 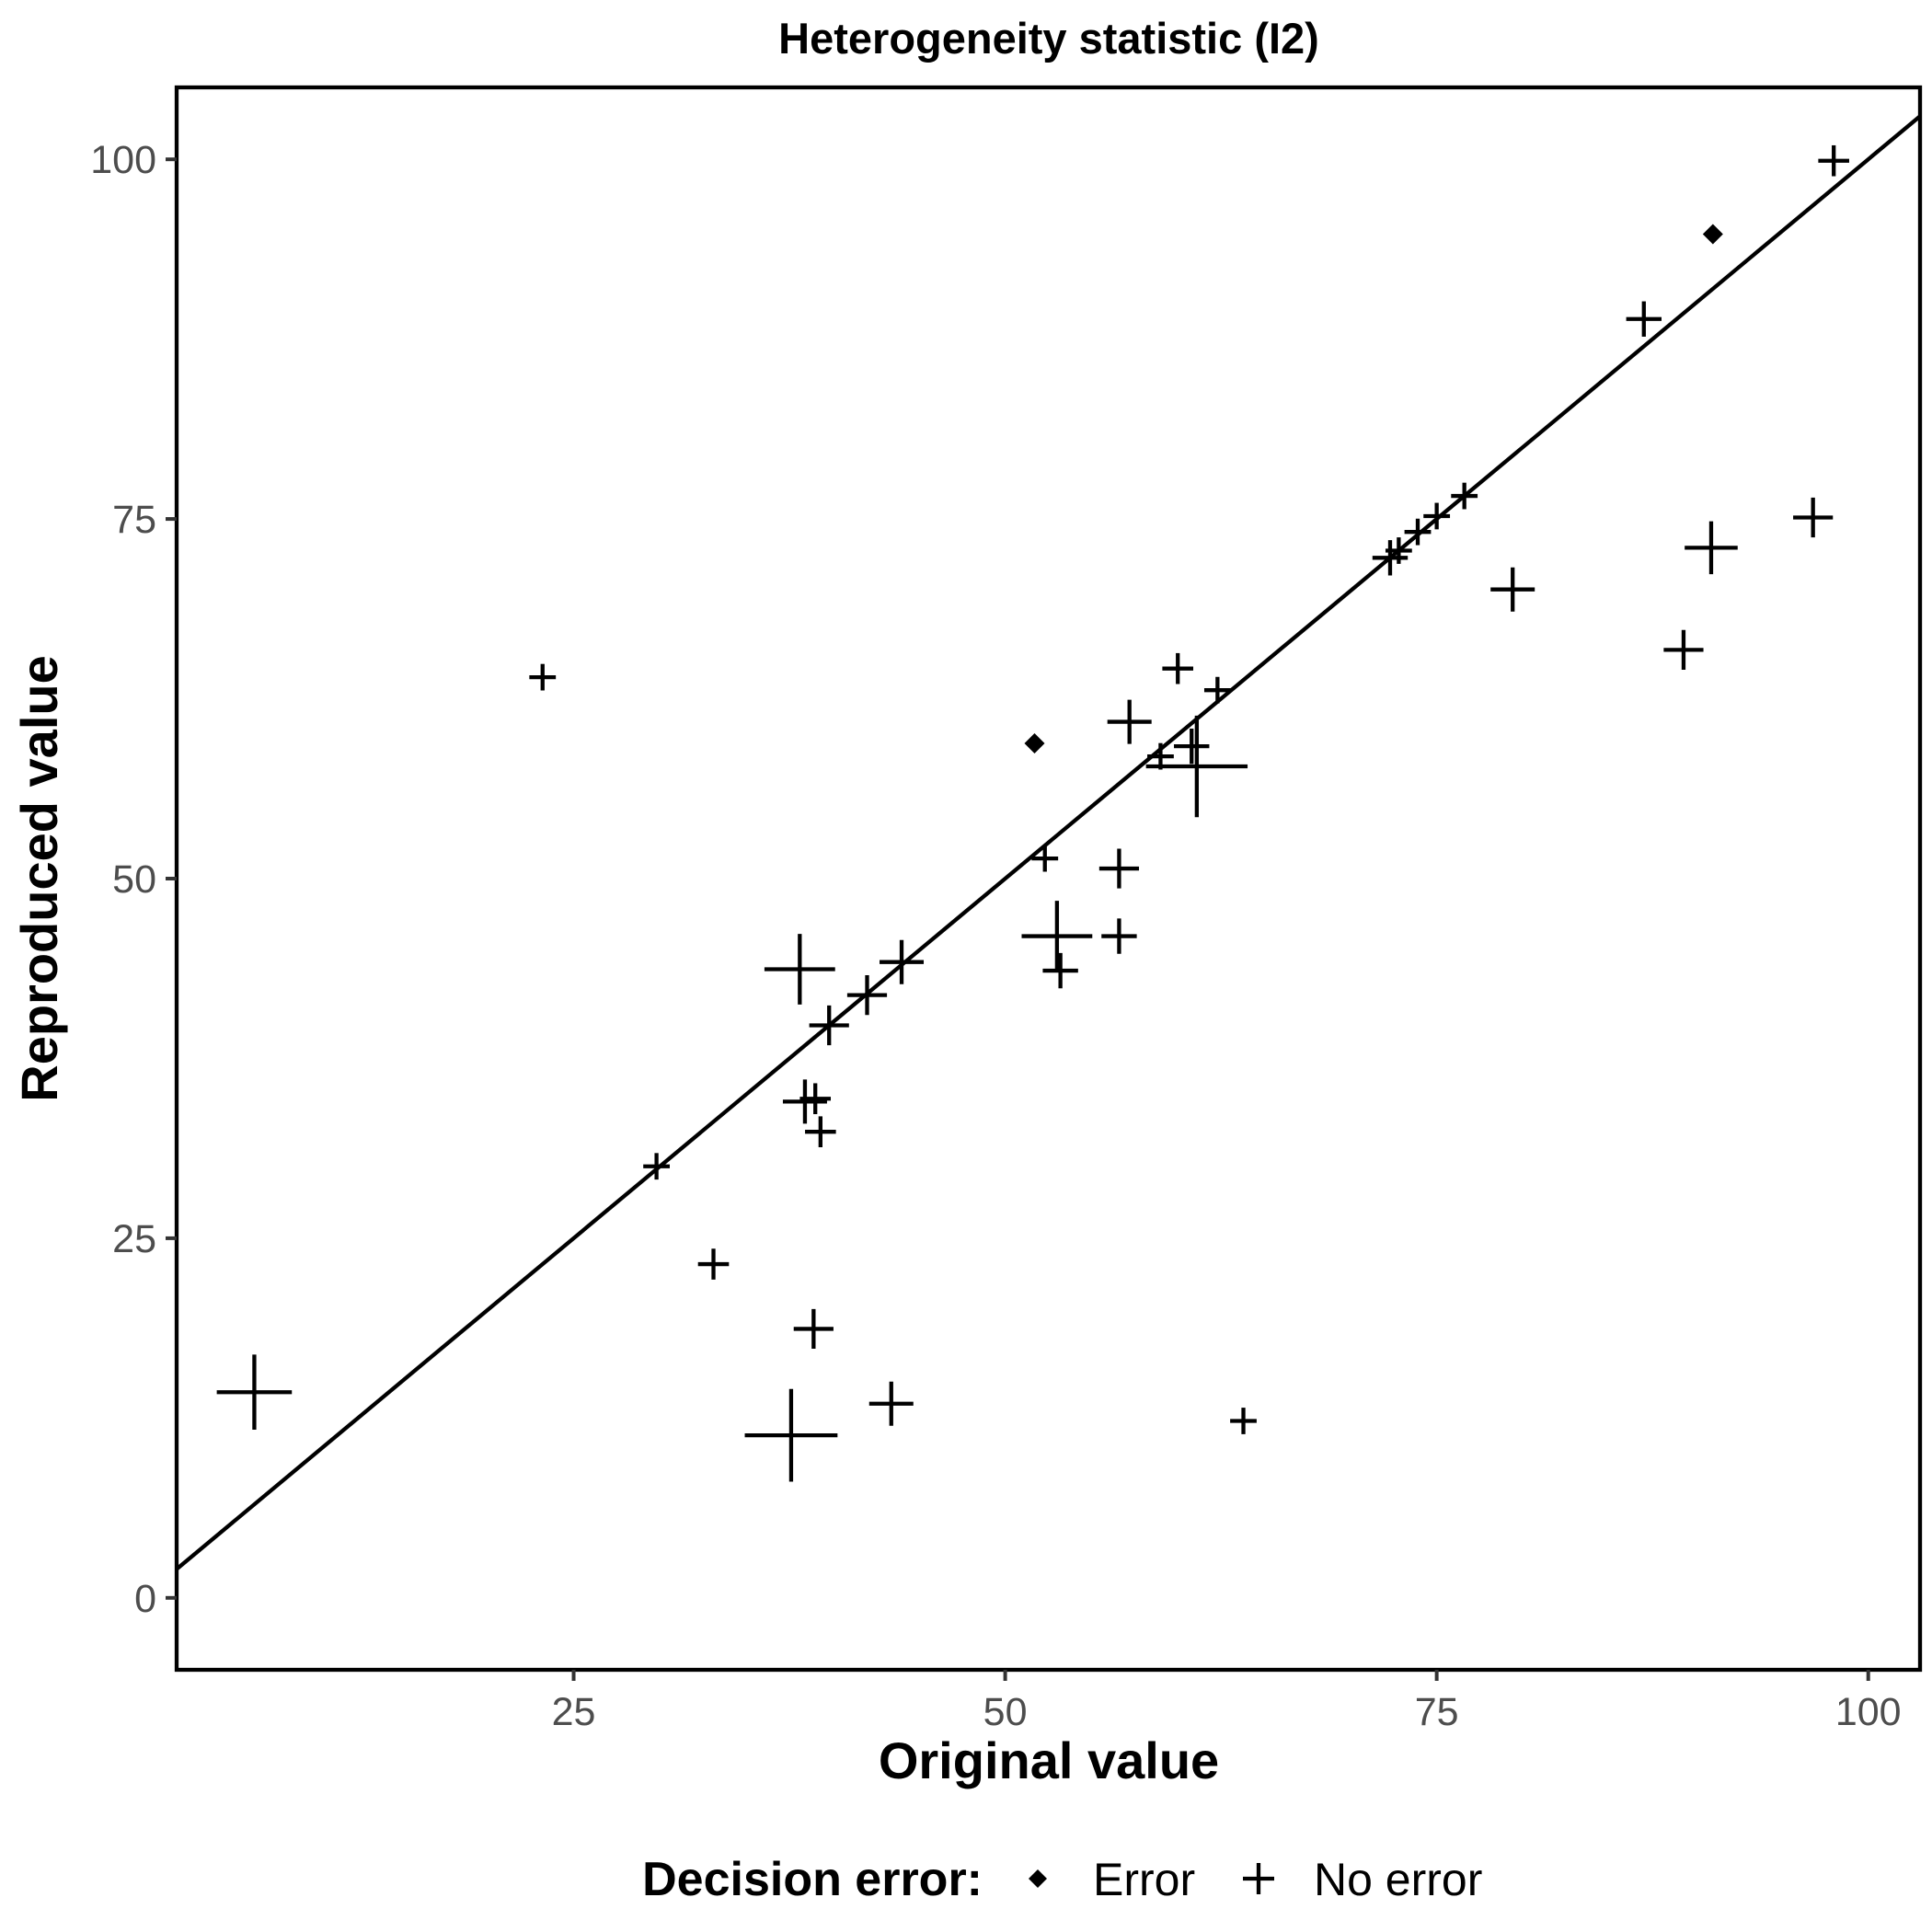 What do you see at coordinates (1437, 1712) in the screenshot?
I see `x-tick-label: 75` at bounding box center [1437, 1712].